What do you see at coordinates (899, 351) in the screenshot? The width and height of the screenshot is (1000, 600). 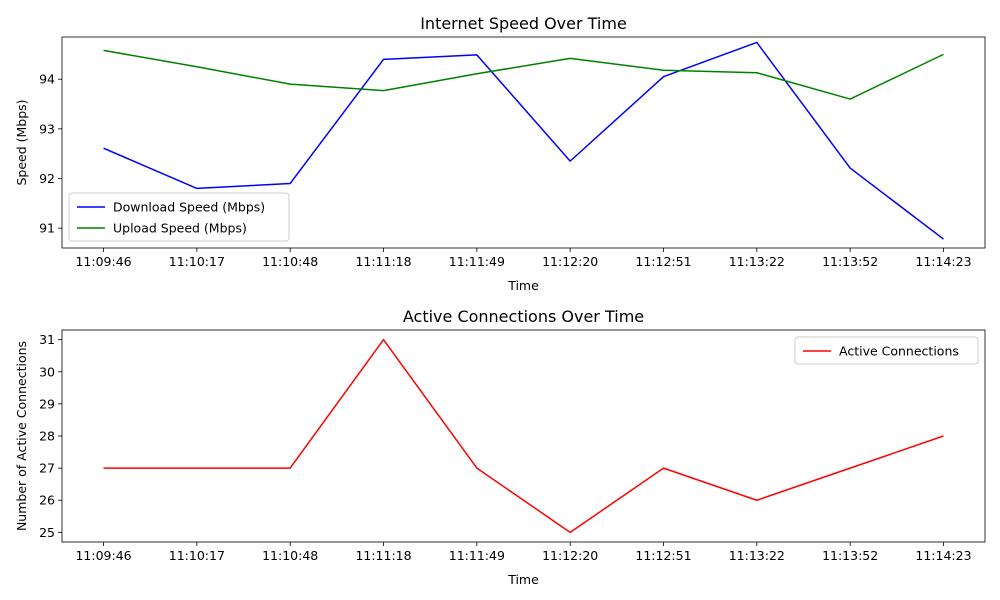 I see `legend-label-1: Active Connections` at bounding box center [899, 351].